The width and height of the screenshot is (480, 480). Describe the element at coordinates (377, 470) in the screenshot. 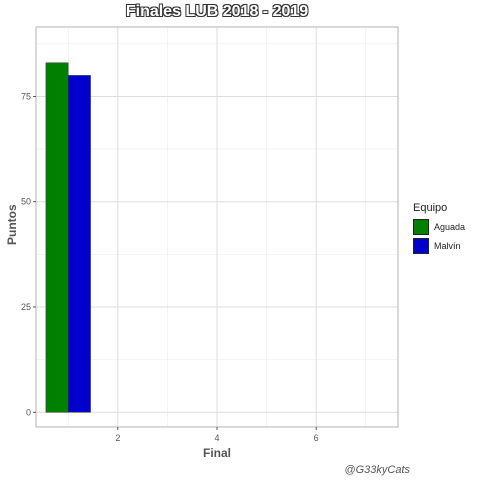

I see `caption: @G33kyCats` at that location.